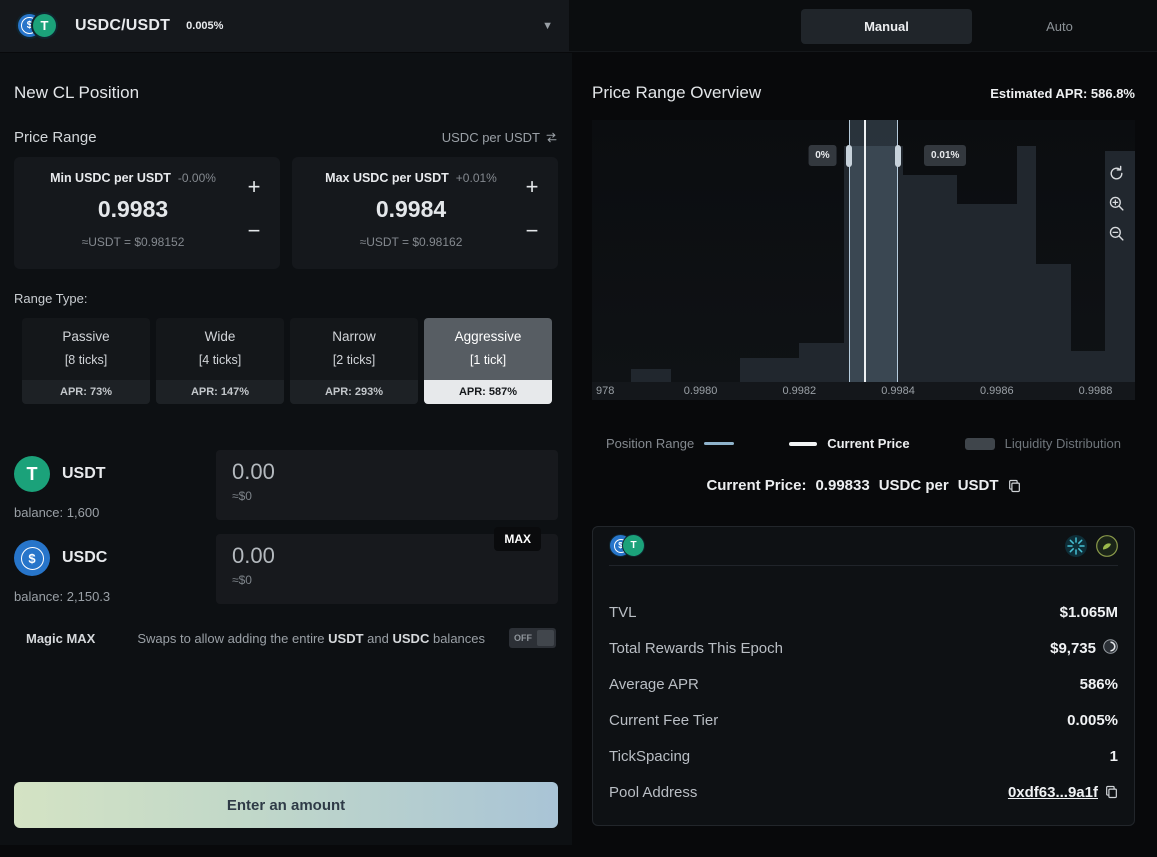  What do you see at coordinates (133, 209) in the screenshot?
I see `min-price-value: 0.9983` at bounding box center [133, 209].